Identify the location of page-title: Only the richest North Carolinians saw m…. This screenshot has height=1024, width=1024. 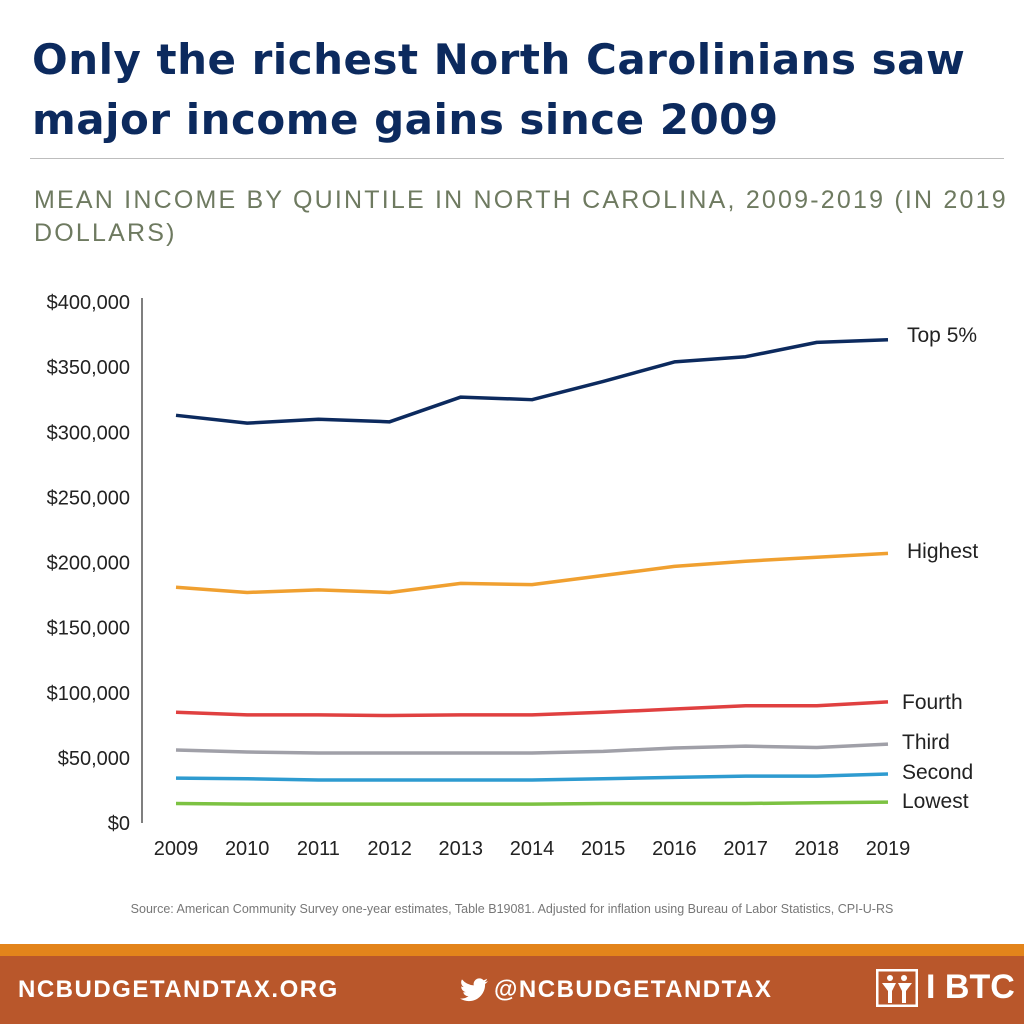
(499, 89).